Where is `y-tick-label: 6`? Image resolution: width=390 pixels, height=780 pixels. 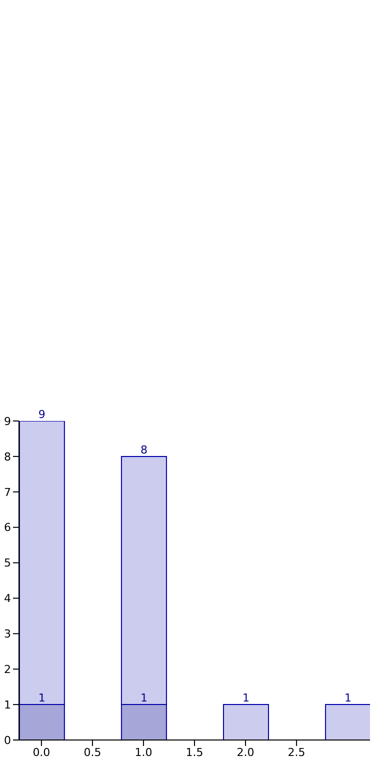 y-tick-label: 6 is located at coordinates (7, 527).